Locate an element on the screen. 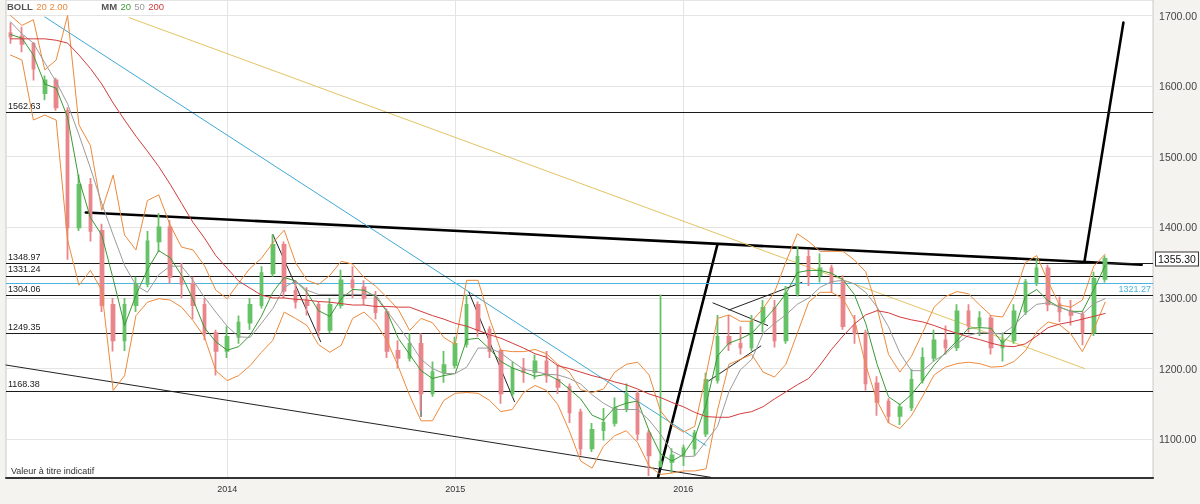  ref-line-label: 1348.97 is located at coordinates (24, 256).